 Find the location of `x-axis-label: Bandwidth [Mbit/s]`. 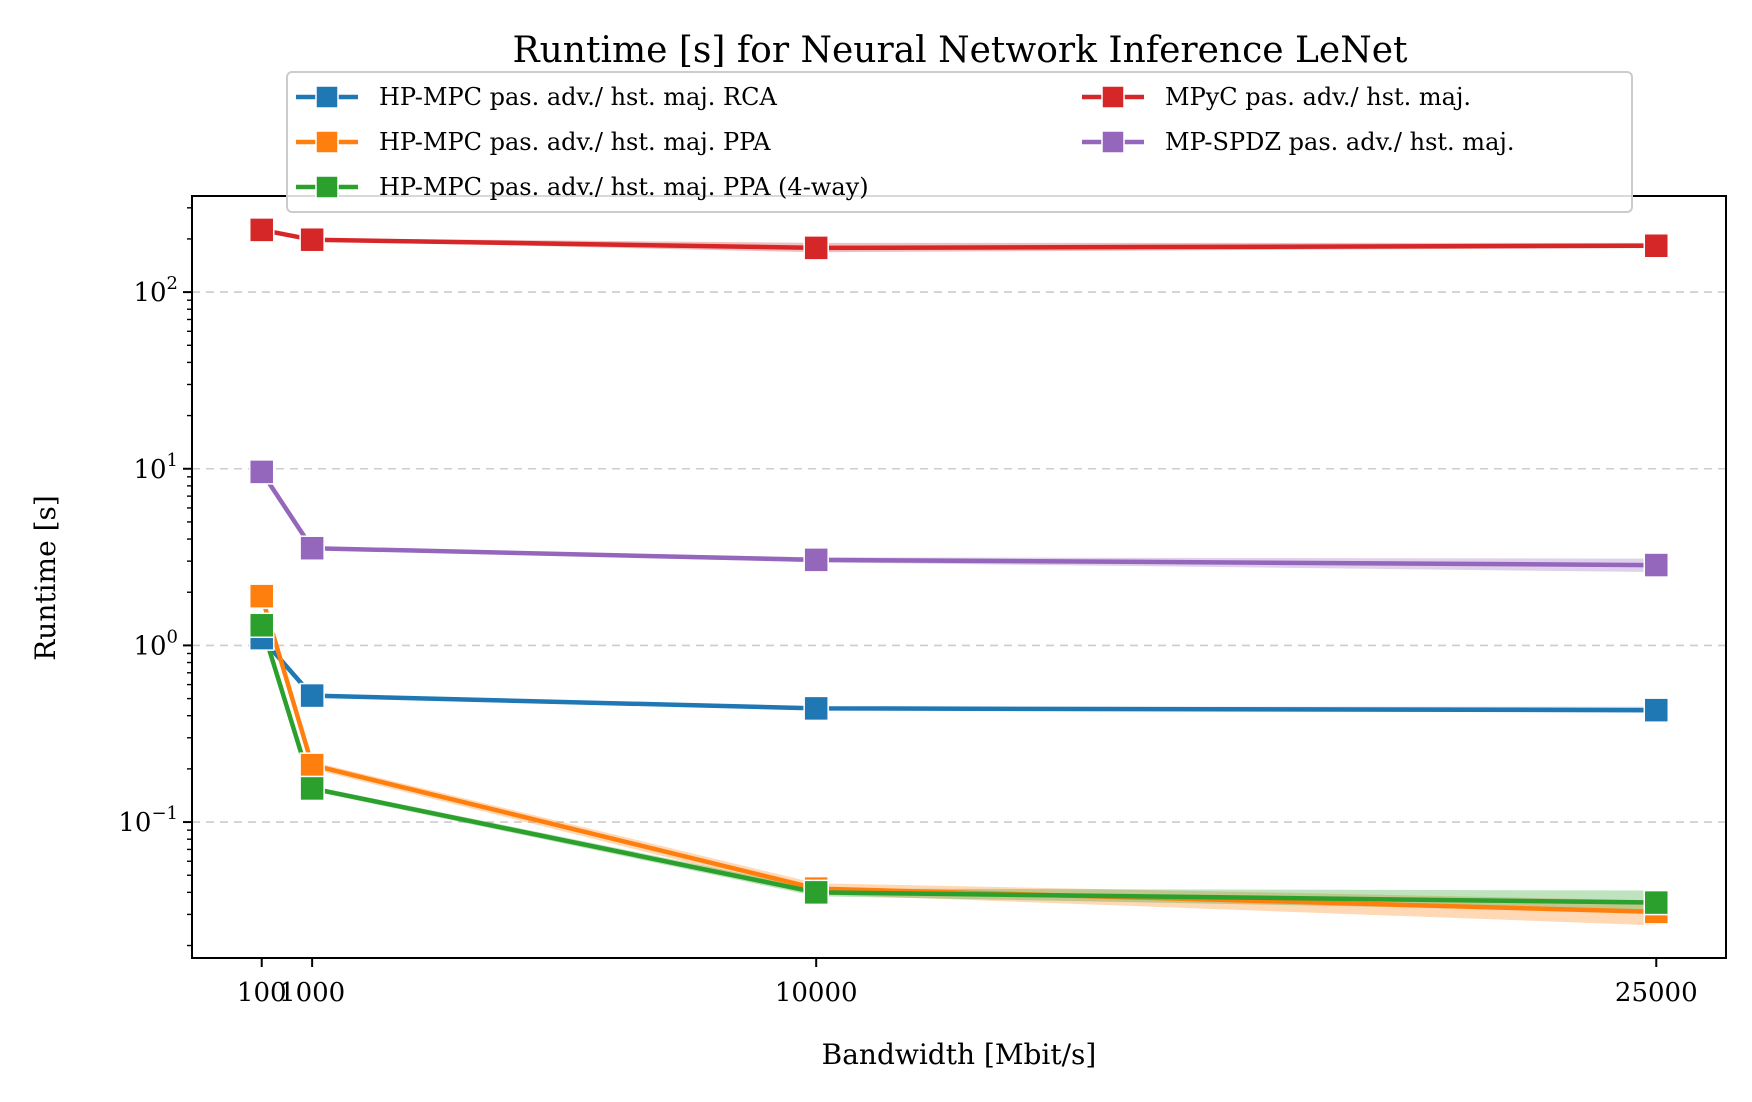

x-axis-label: Bandwidth [Mbit/s] is located at coordinates (959, 1054).